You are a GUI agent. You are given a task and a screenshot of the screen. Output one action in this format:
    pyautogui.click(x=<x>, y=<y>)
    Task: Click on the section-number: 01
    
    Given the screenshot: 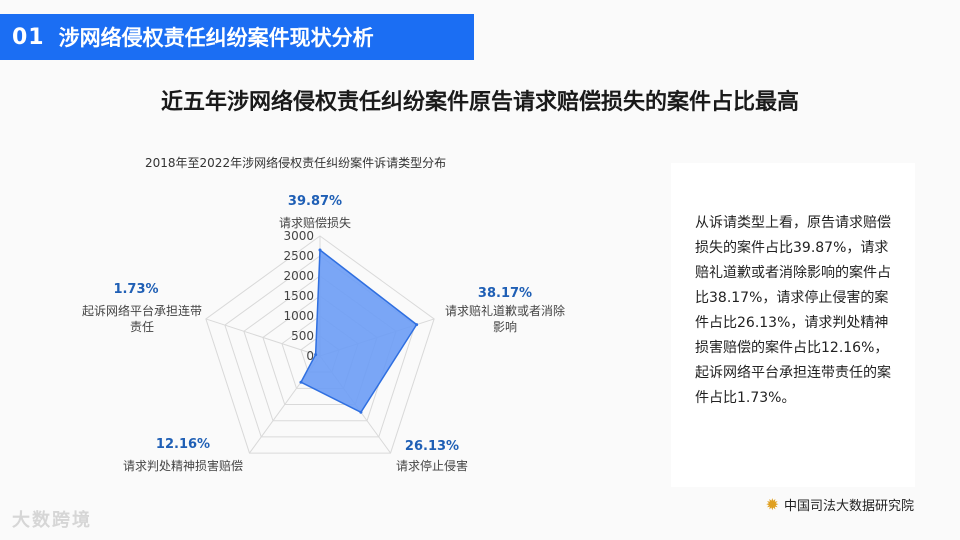 What is the action you would take?
    pyautogui.click(x=28, y=37)
    